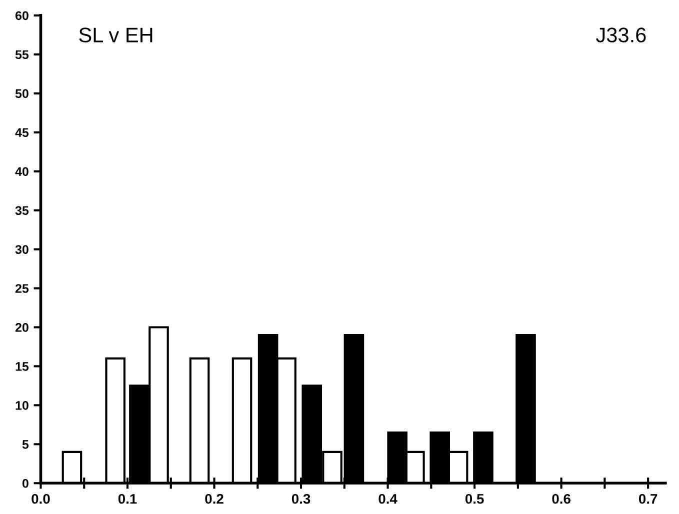 This screenshot has height=514, width=679. Describe the element at coordinates (22, 366) in the screenshot. I see `y-tick-label: 15` at that location.